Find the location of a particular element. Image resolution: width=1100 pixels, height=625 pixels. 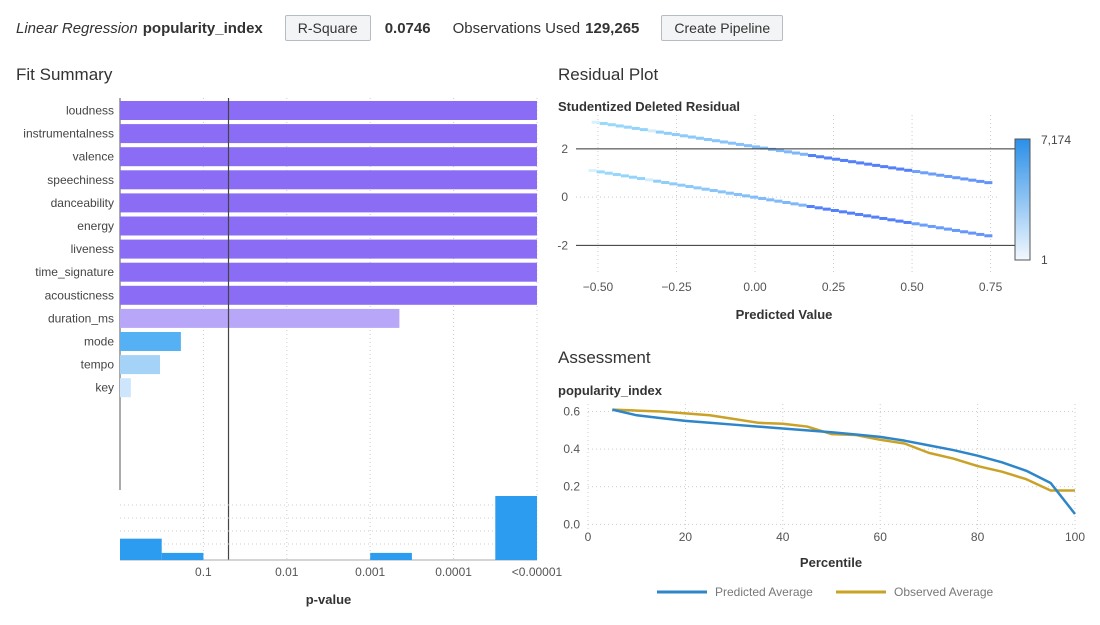

assessment-x-tick-label: 60 is located at coordinates (881, 537).